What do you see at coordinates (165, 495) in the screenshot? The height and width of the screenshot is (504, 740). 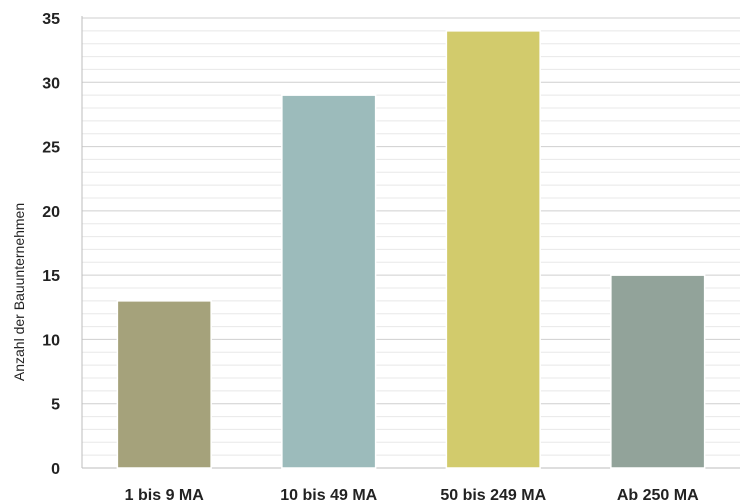 I see `x-category-label: 1 bis 9 MA` at bounding box center [165, 495].